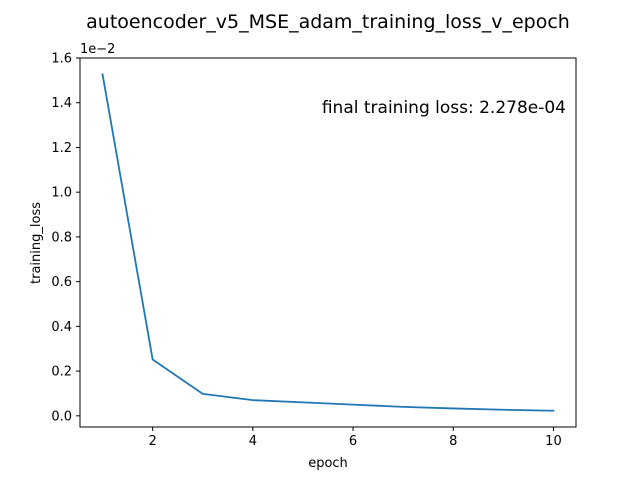 The width and height of the screenshot is (640, 480). Describe the element at coordinates (553, 441) in the screenshot. I see `x-tick-label: 10` at that location.